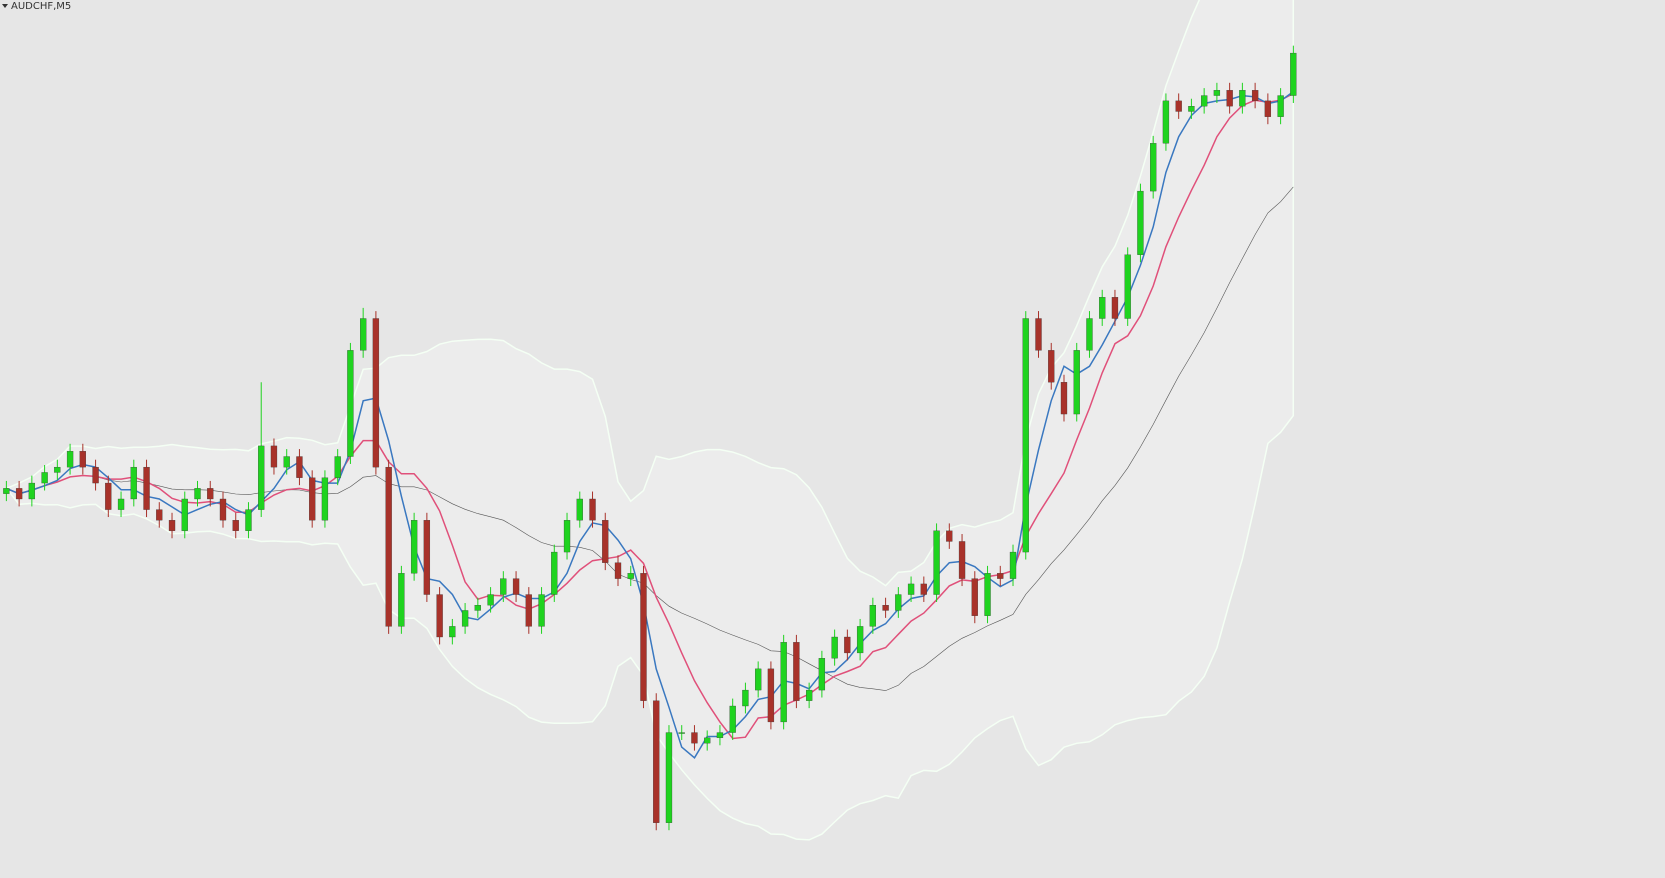 This screenshot has width=1665, height=878. What do you see at coordinates (5, 6) in the screenshot?
I see `collapse-arrow` at bounding box center [5, 6].